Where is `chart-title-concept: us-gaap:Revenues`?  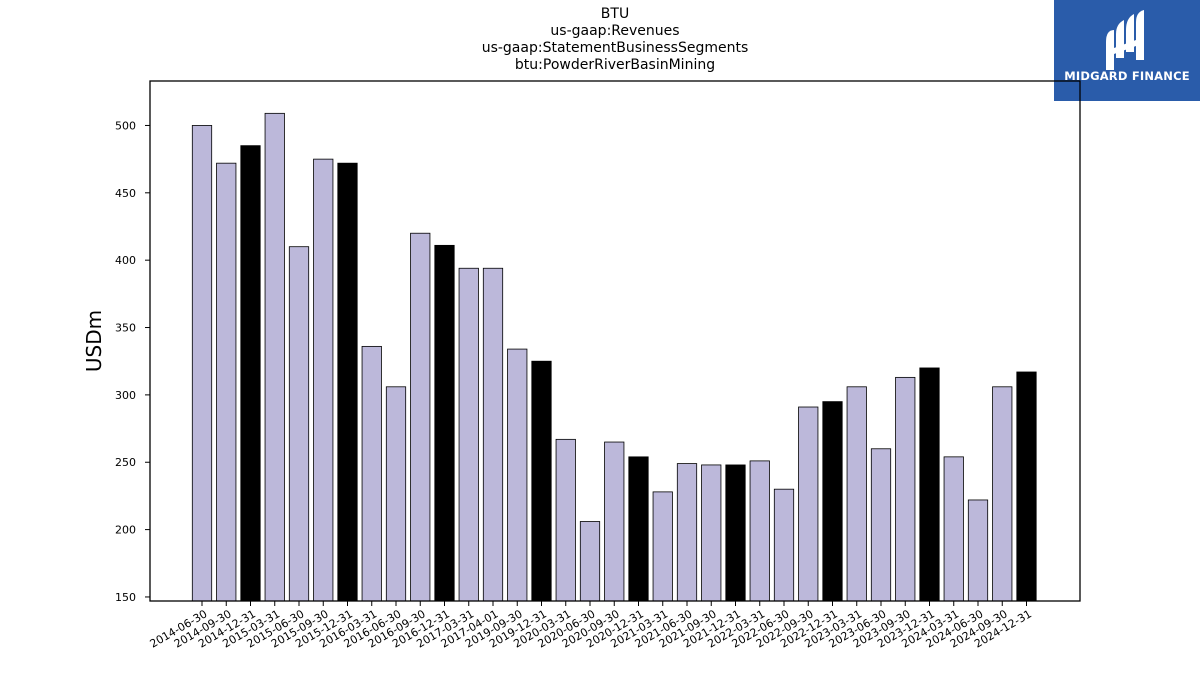 chart-title-concept: us-gaap:Revenues is located at coordinates (615, 31).